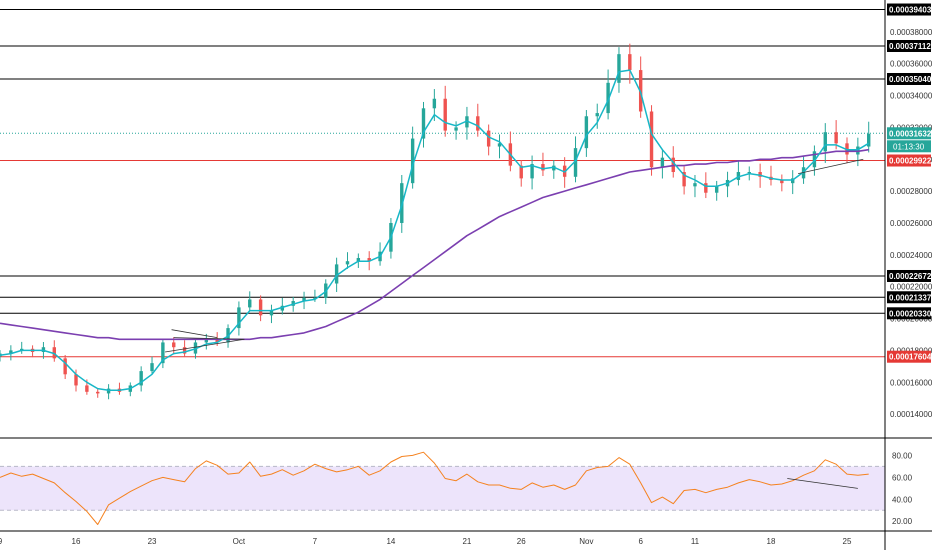  I want to click on time-tick-label: 6, so click(640, 541).